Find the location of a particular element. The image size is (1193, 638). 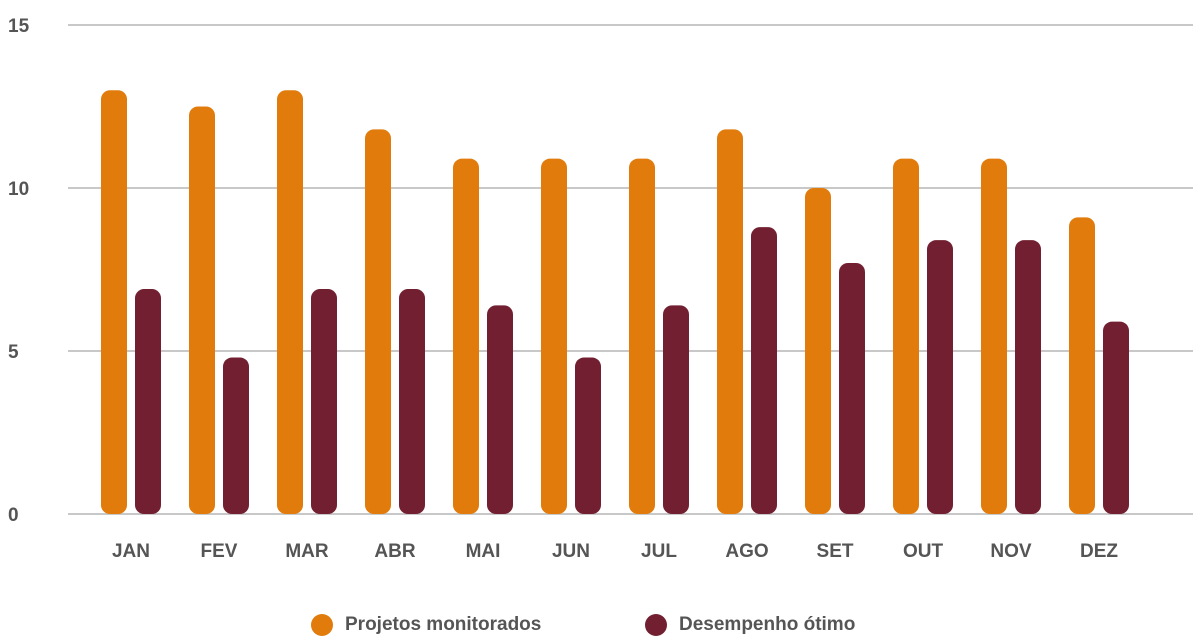

legend-item-projetos-monitorados: Projetos monitorados is located at coordinates (426, 625).